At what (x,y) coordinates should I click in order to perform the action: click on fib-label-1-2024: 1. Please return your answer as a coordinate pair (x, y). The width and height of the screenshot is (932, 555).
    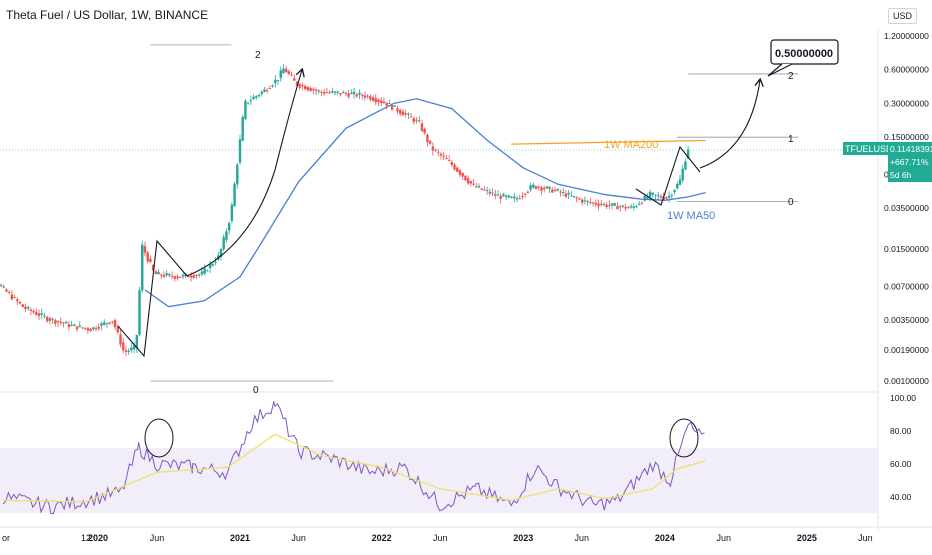
    Looking at the image, I should click on (791, 139).